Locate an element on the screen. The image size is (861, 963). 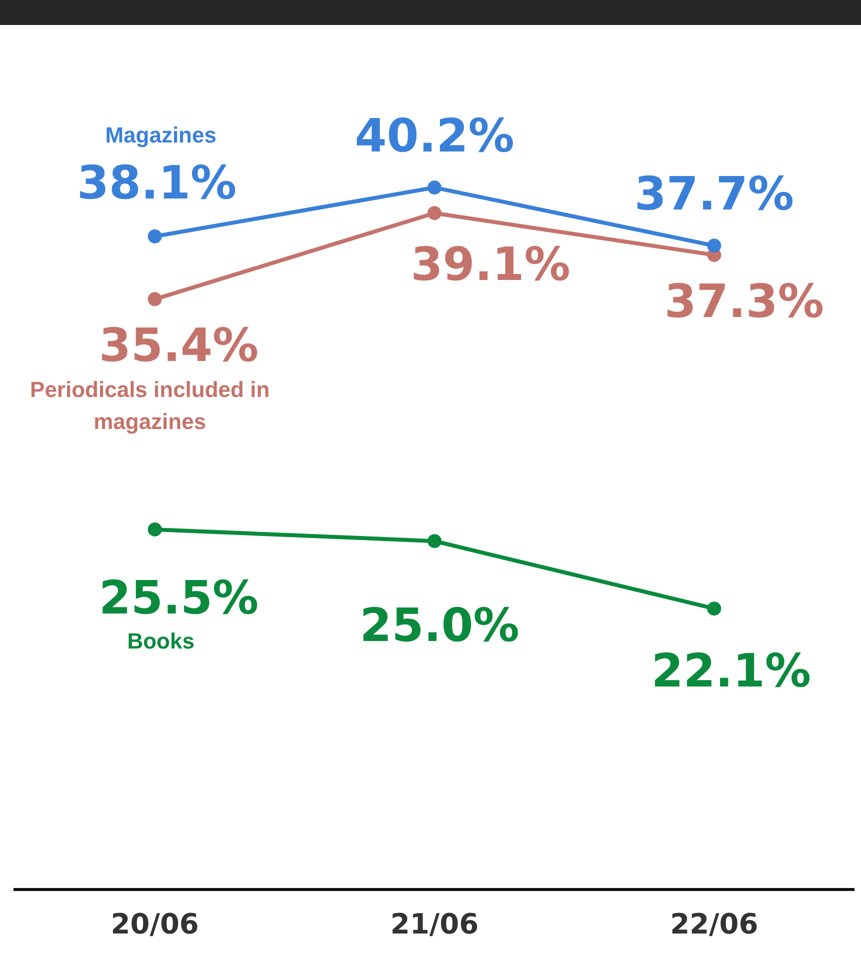
data-label: 40.2% is located at coordinates (434, 135).